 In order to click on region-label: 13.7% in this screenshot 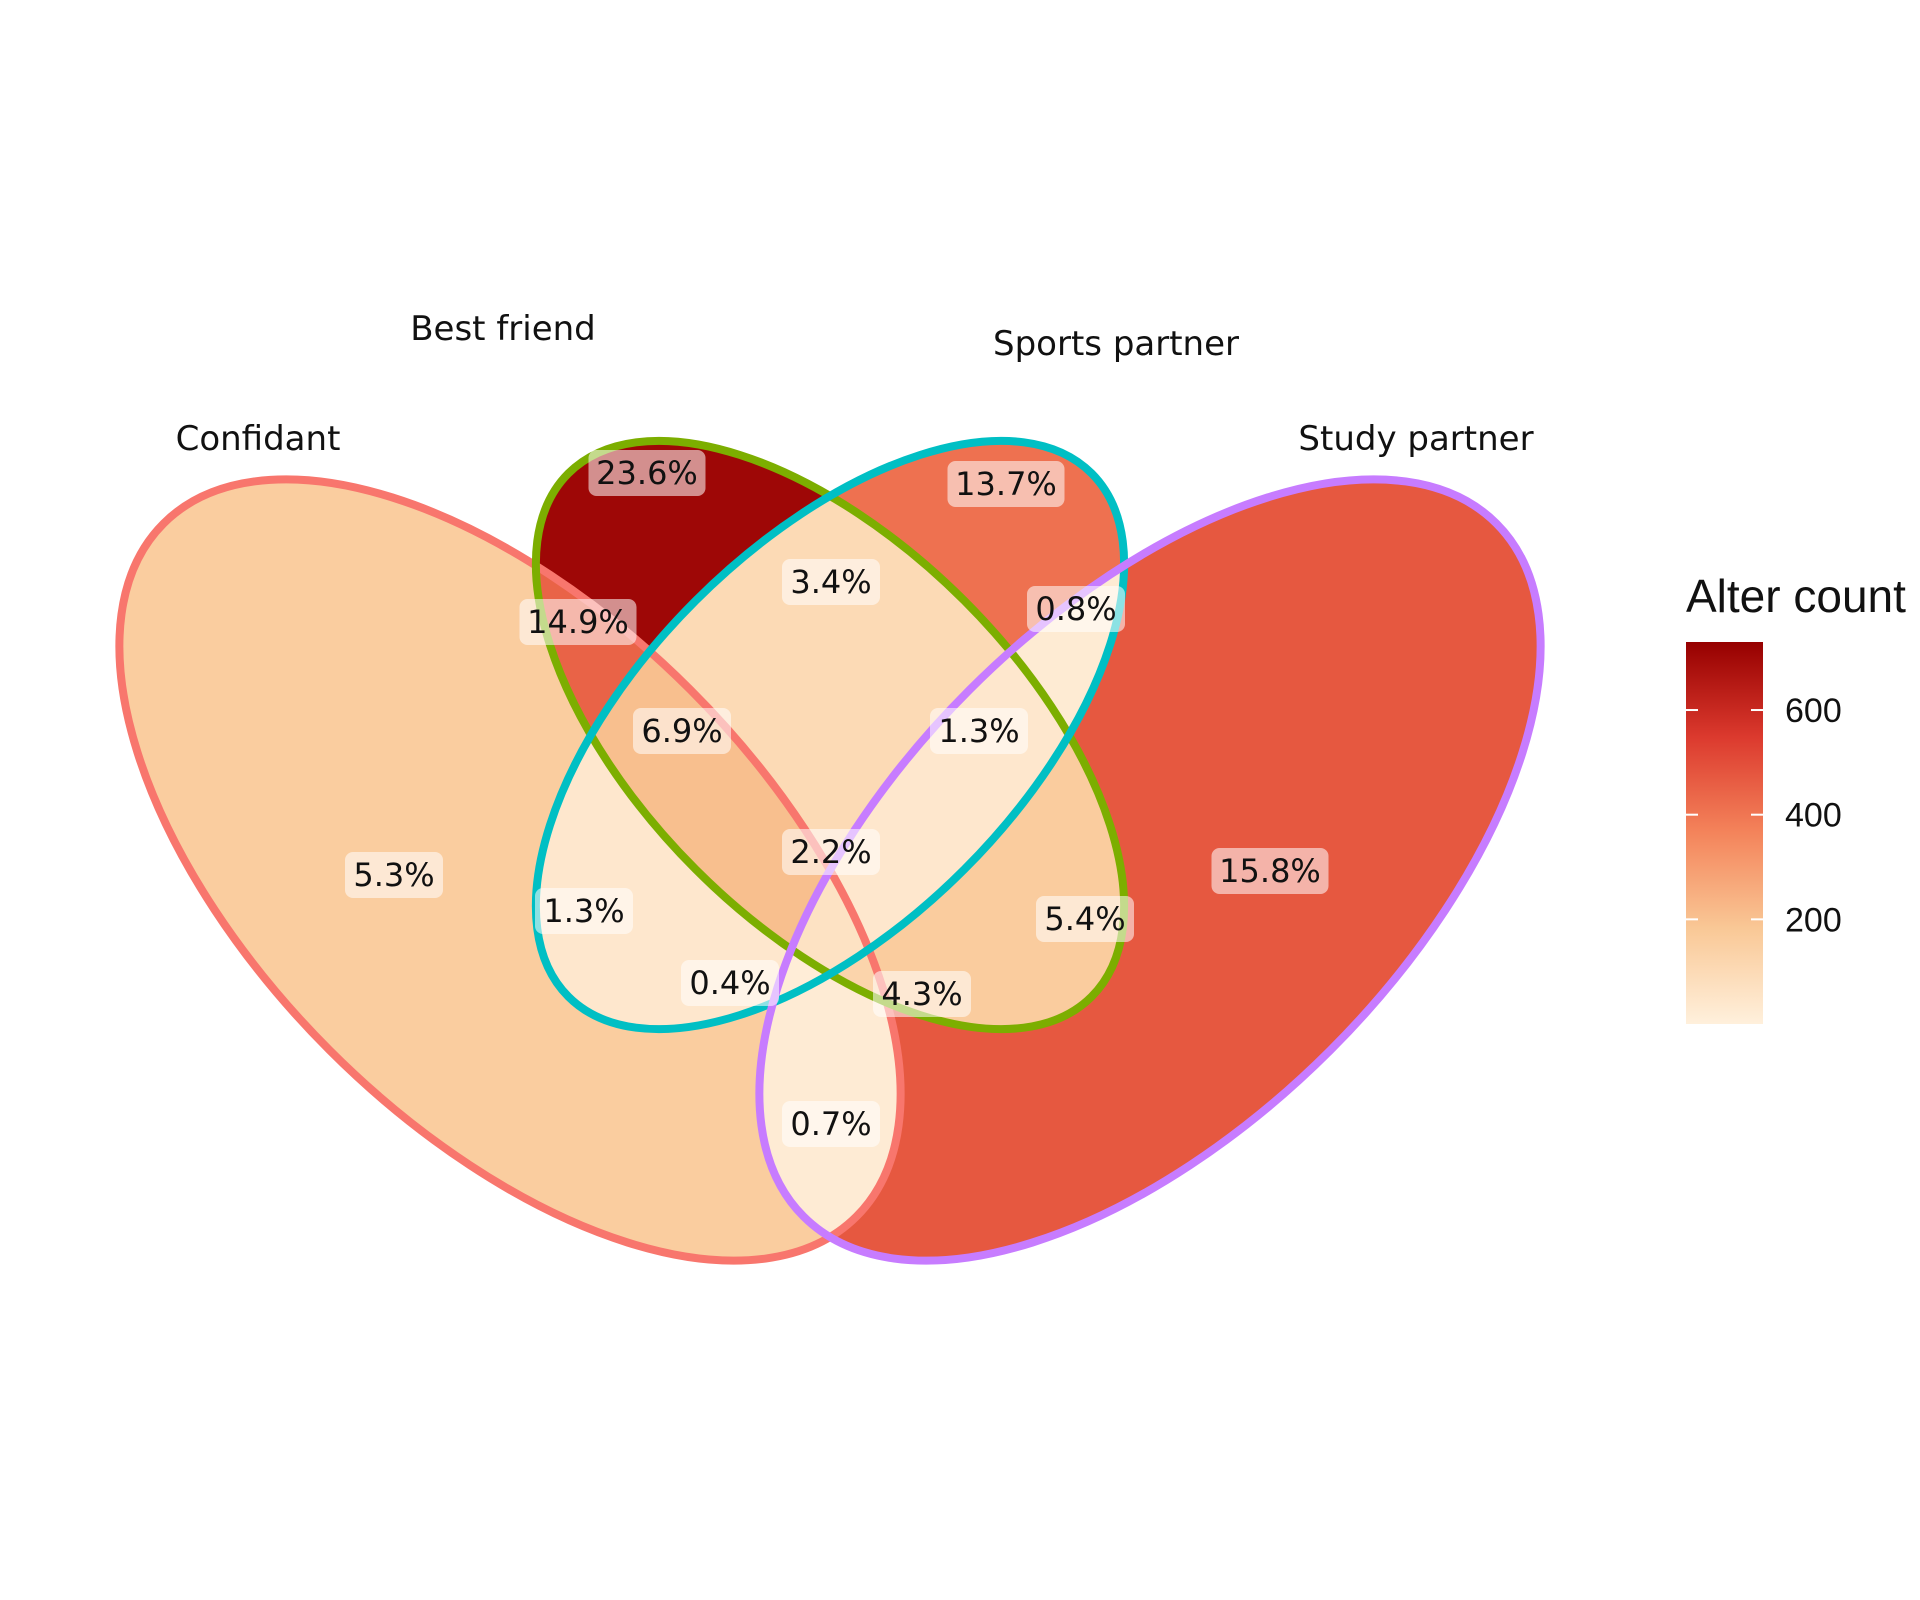, I will do `click(1006, 484)`.